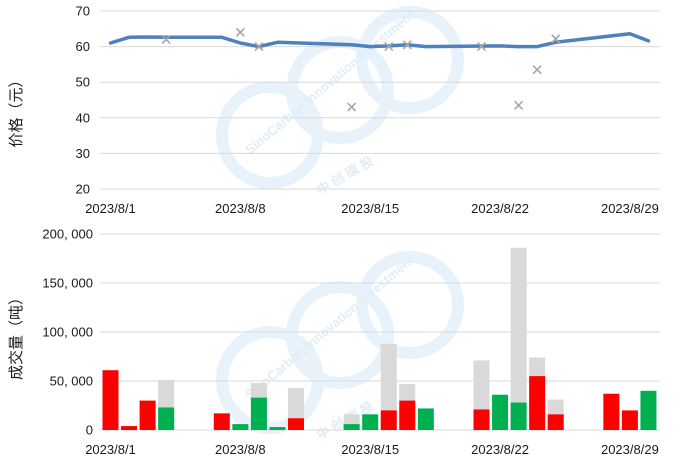 The width and height of the screenshot is (695, 465). I want to click on volume-x-tick-label: 2023/8/1, so click(110, 449).